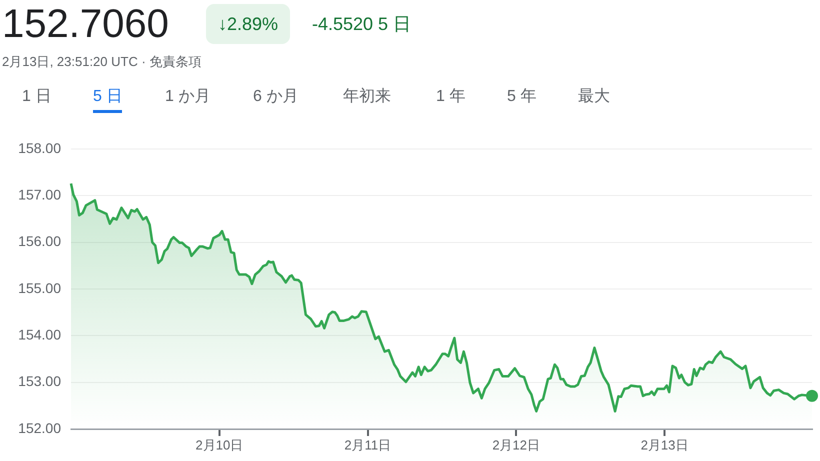 The image size is (820, 461). I want to click on y-tick-label: 156.00, so click(40, 241).